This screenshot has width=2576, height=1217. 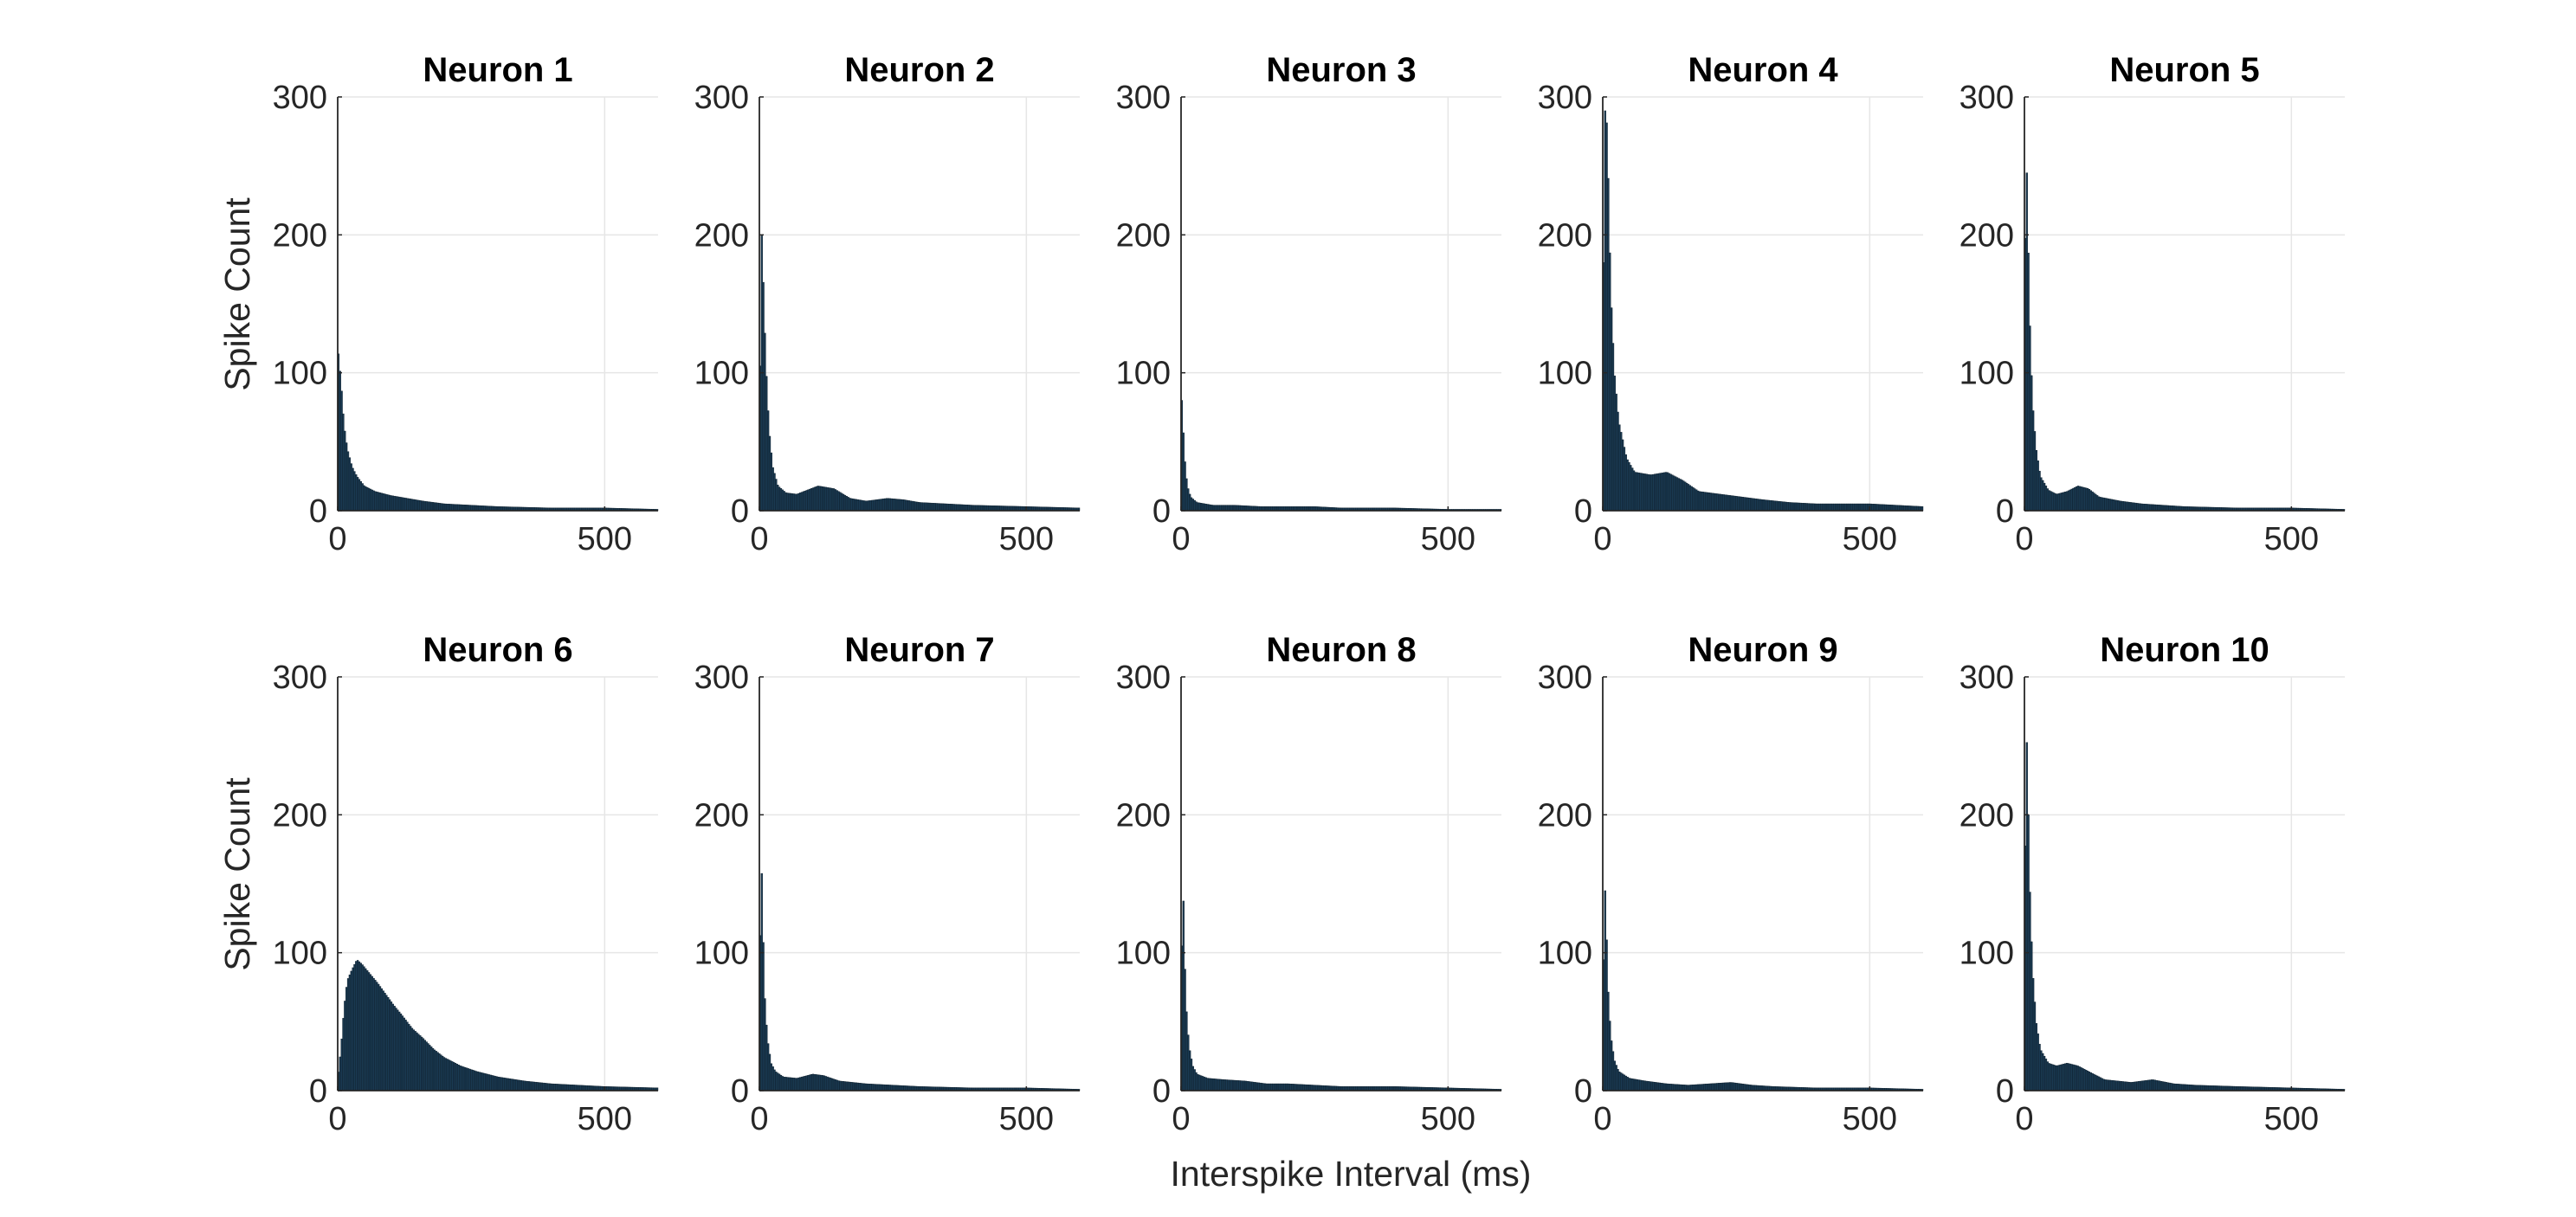 I want to click on y-tick-label: 200, so click(x=300, y=235).